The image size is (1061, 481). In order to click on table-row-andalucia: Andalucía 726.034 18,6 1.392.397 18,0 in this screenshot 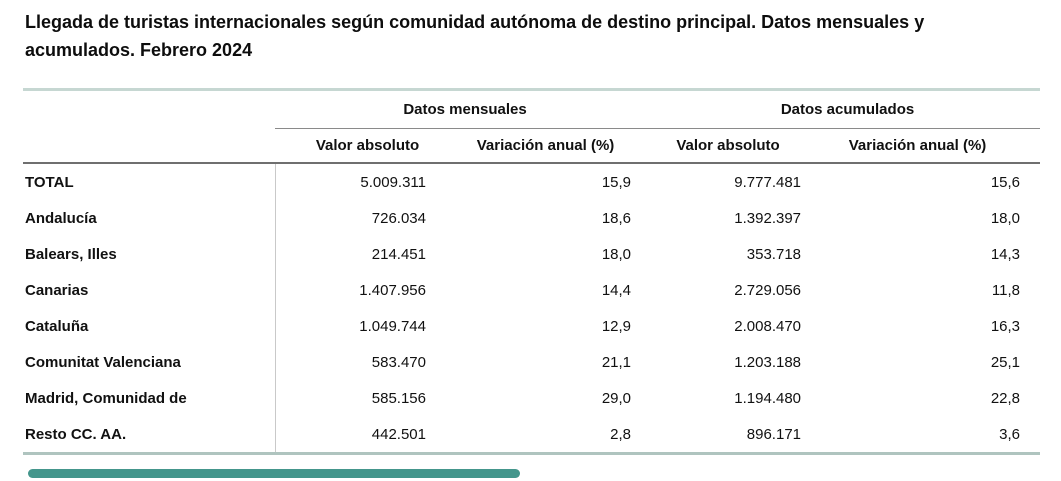, I will do `click(531, 218)`.